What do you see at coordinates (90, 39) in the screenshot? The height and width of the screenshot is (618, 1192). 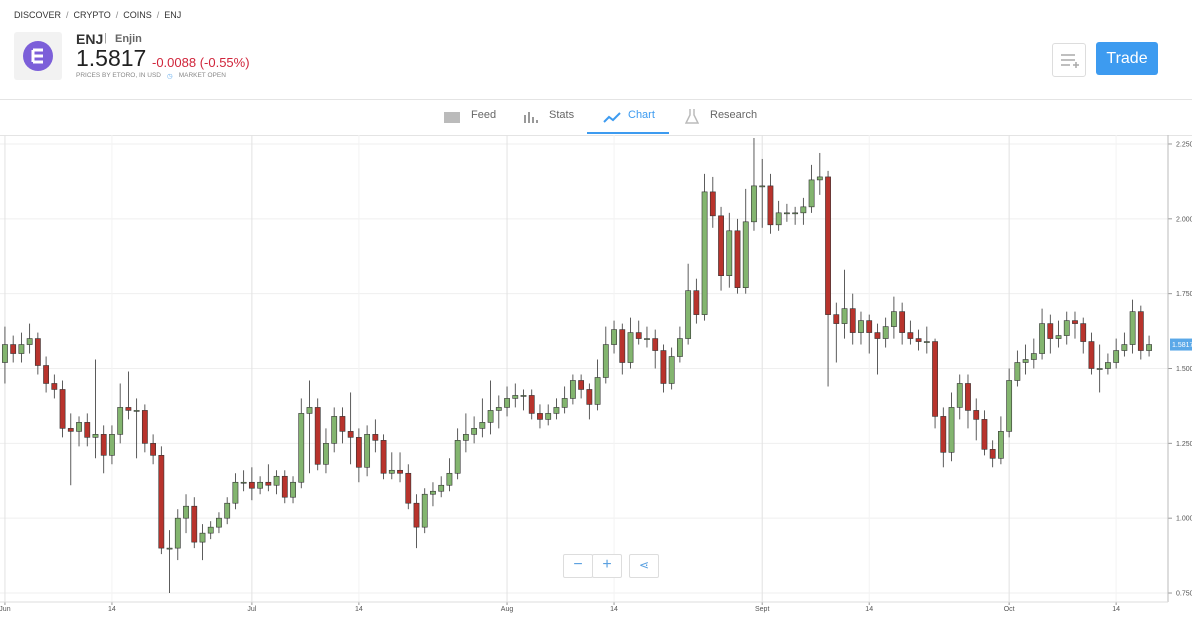 I see `ticker: ENJ` at bounding box center [90, 39].